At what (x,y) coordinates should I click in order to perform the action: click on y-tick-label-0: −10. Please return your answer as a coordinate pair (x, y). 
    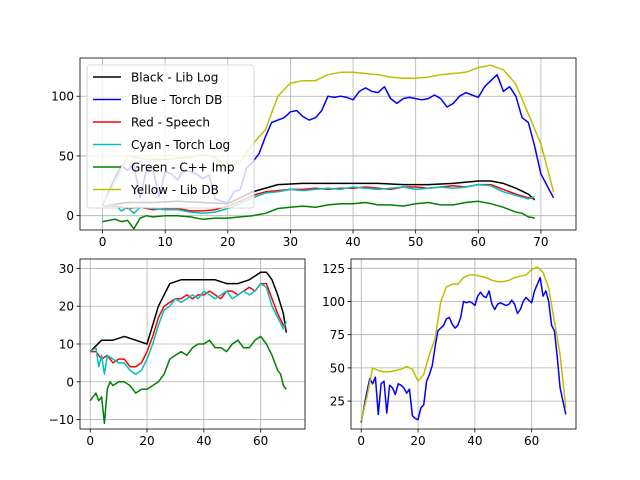
    Looking at the image, I should click on (61, 420).